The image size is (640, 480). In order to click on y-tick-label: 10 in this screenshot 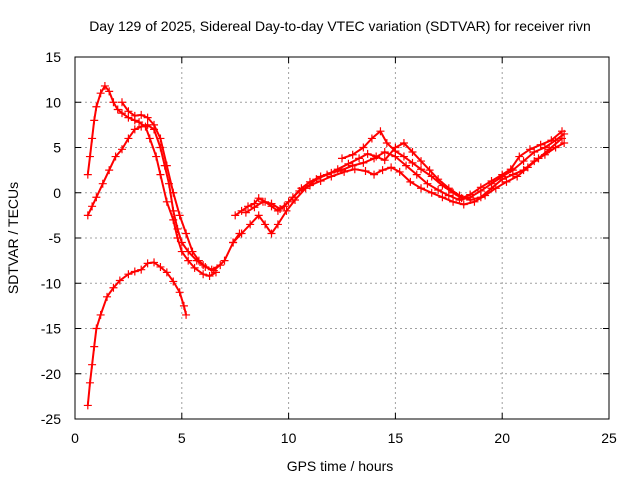, I will do `click(53, 102)`.